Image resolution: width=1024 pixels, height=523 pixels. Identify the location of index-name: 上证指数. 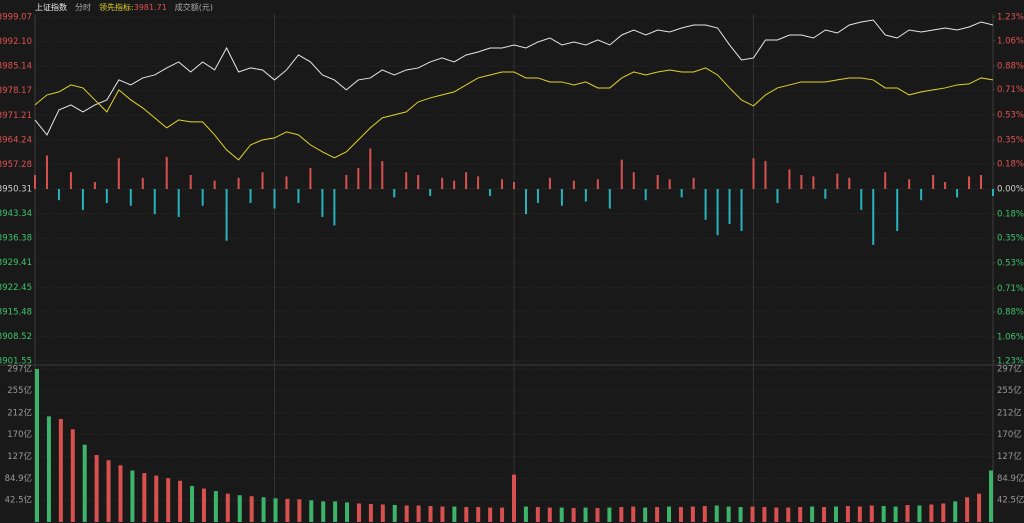
(51, 7).